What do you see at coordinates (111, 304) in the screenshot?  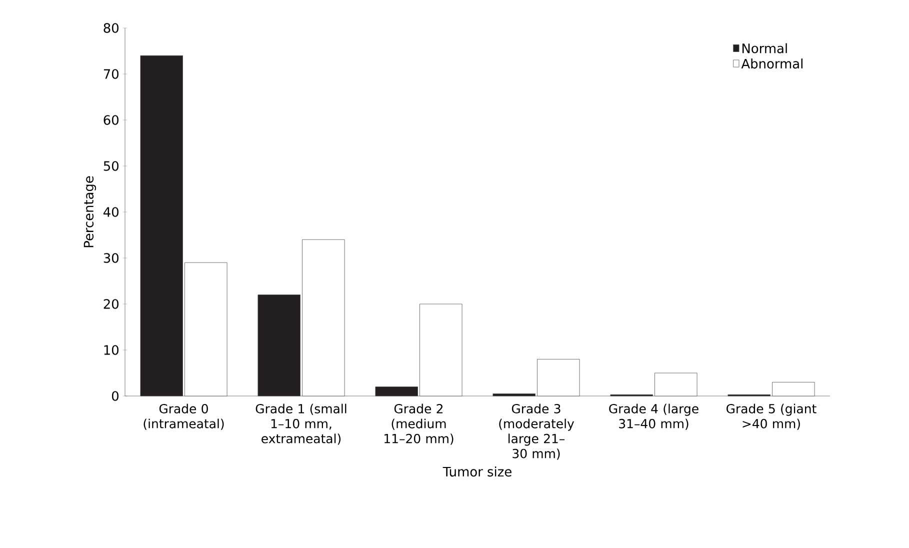 I see `y-tick-label: 20` at bounding box center [111, 304].